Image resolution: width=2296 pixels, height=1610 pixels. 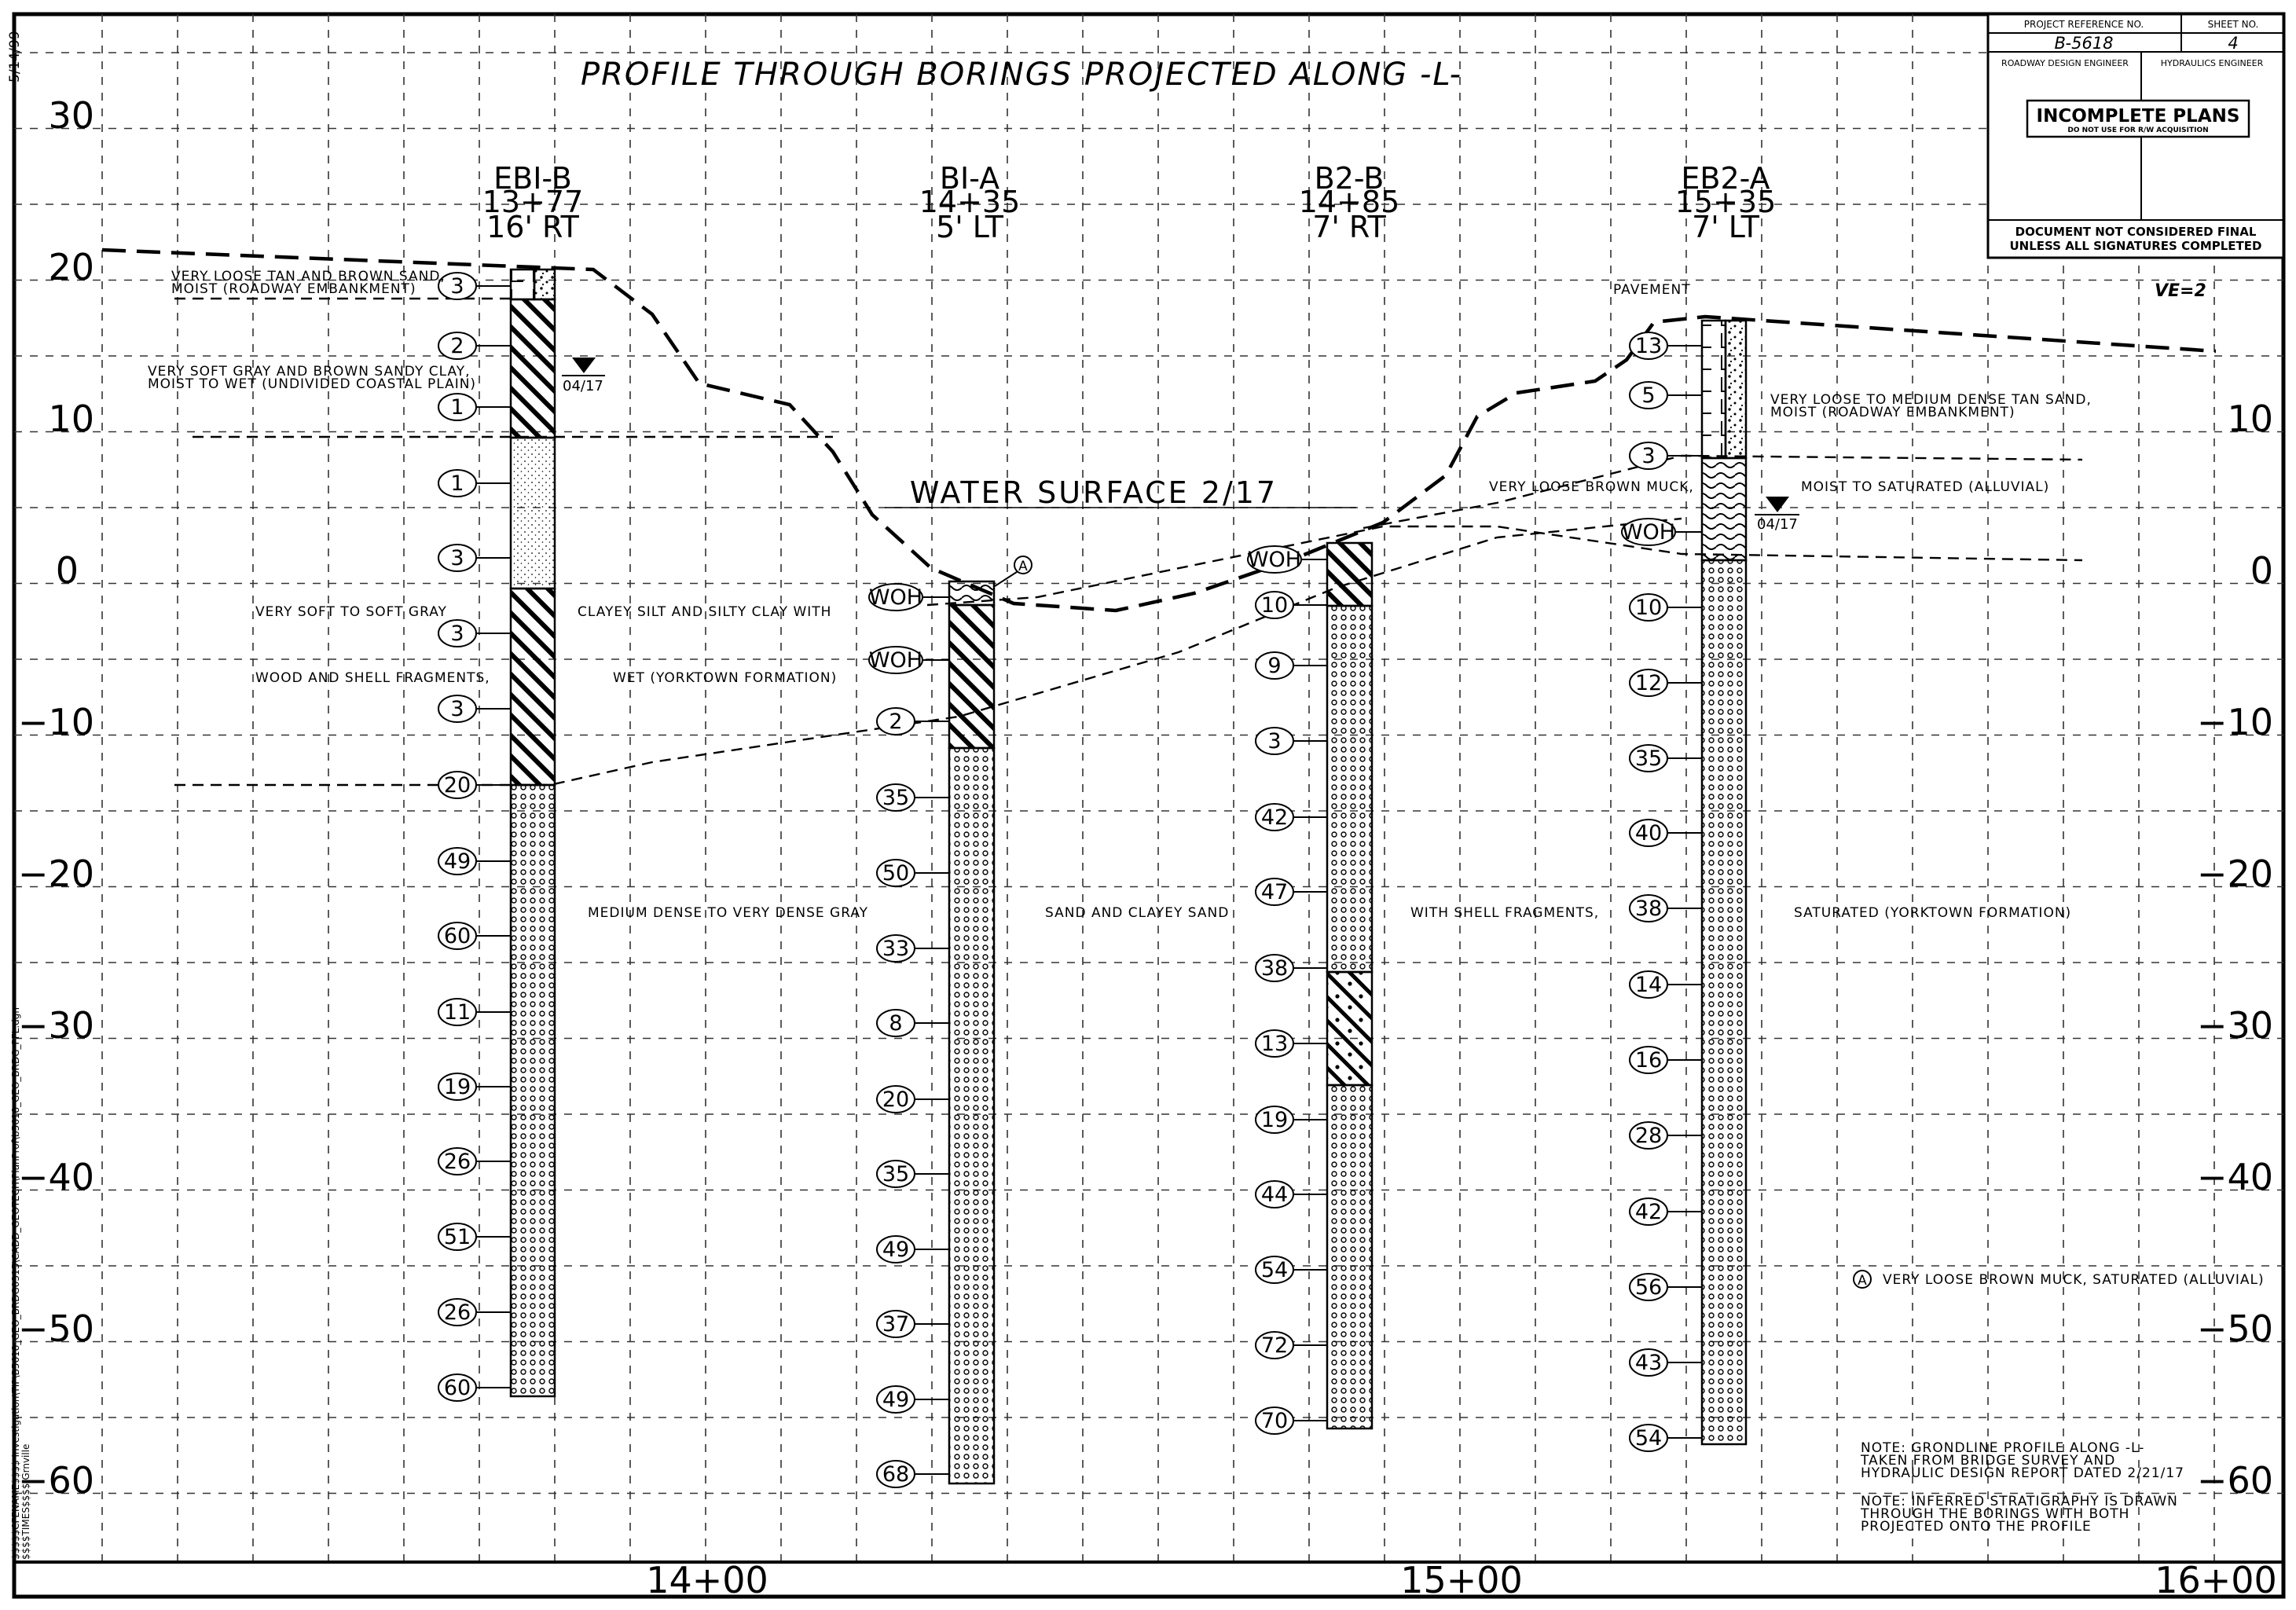 What do you see at coordinates (970, 202) in the screenshot?
I see `boring-header-bi-a: BI-A 14+35 5' LT` at bounding box center [970, 202].